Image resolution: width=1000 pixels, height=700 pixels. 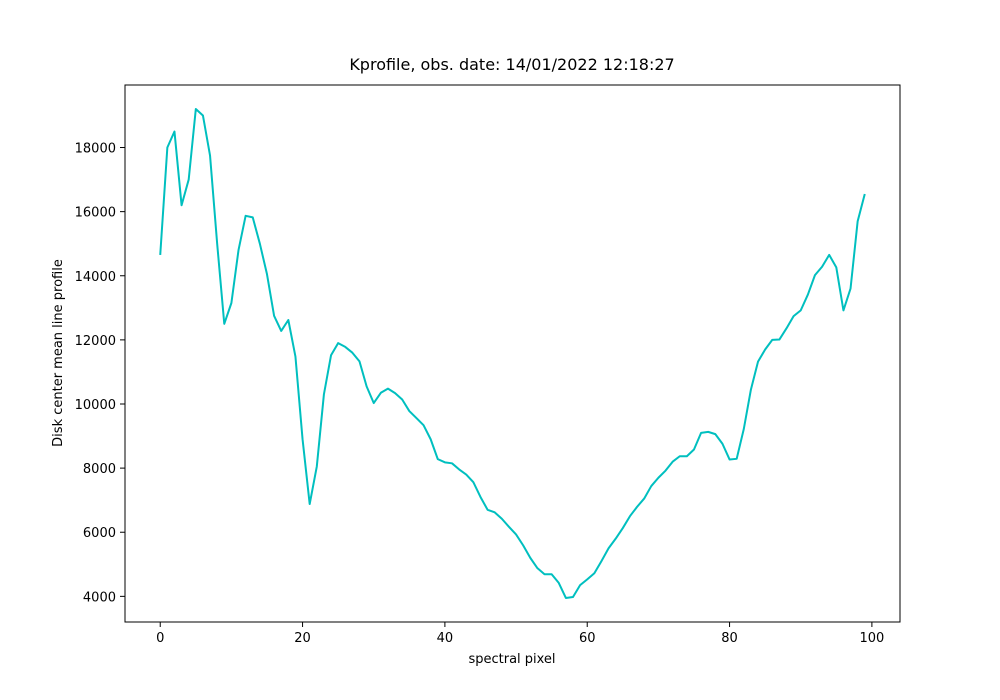 What do you see at coordinates (99, 469) in the screenshot?
I see `y-tick-label: 8000` at bounding box center [99, 469].